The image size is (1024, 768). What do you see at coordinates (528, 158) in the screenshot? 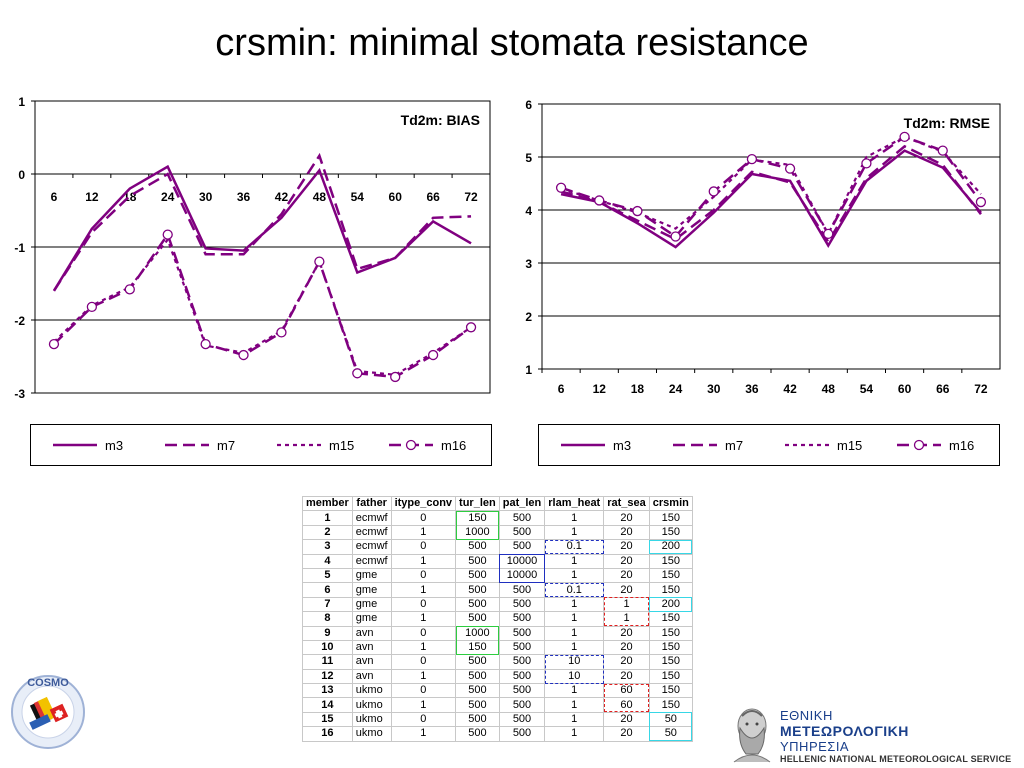
I see `y-tick-label: 5` at bounding box center [528, 158].